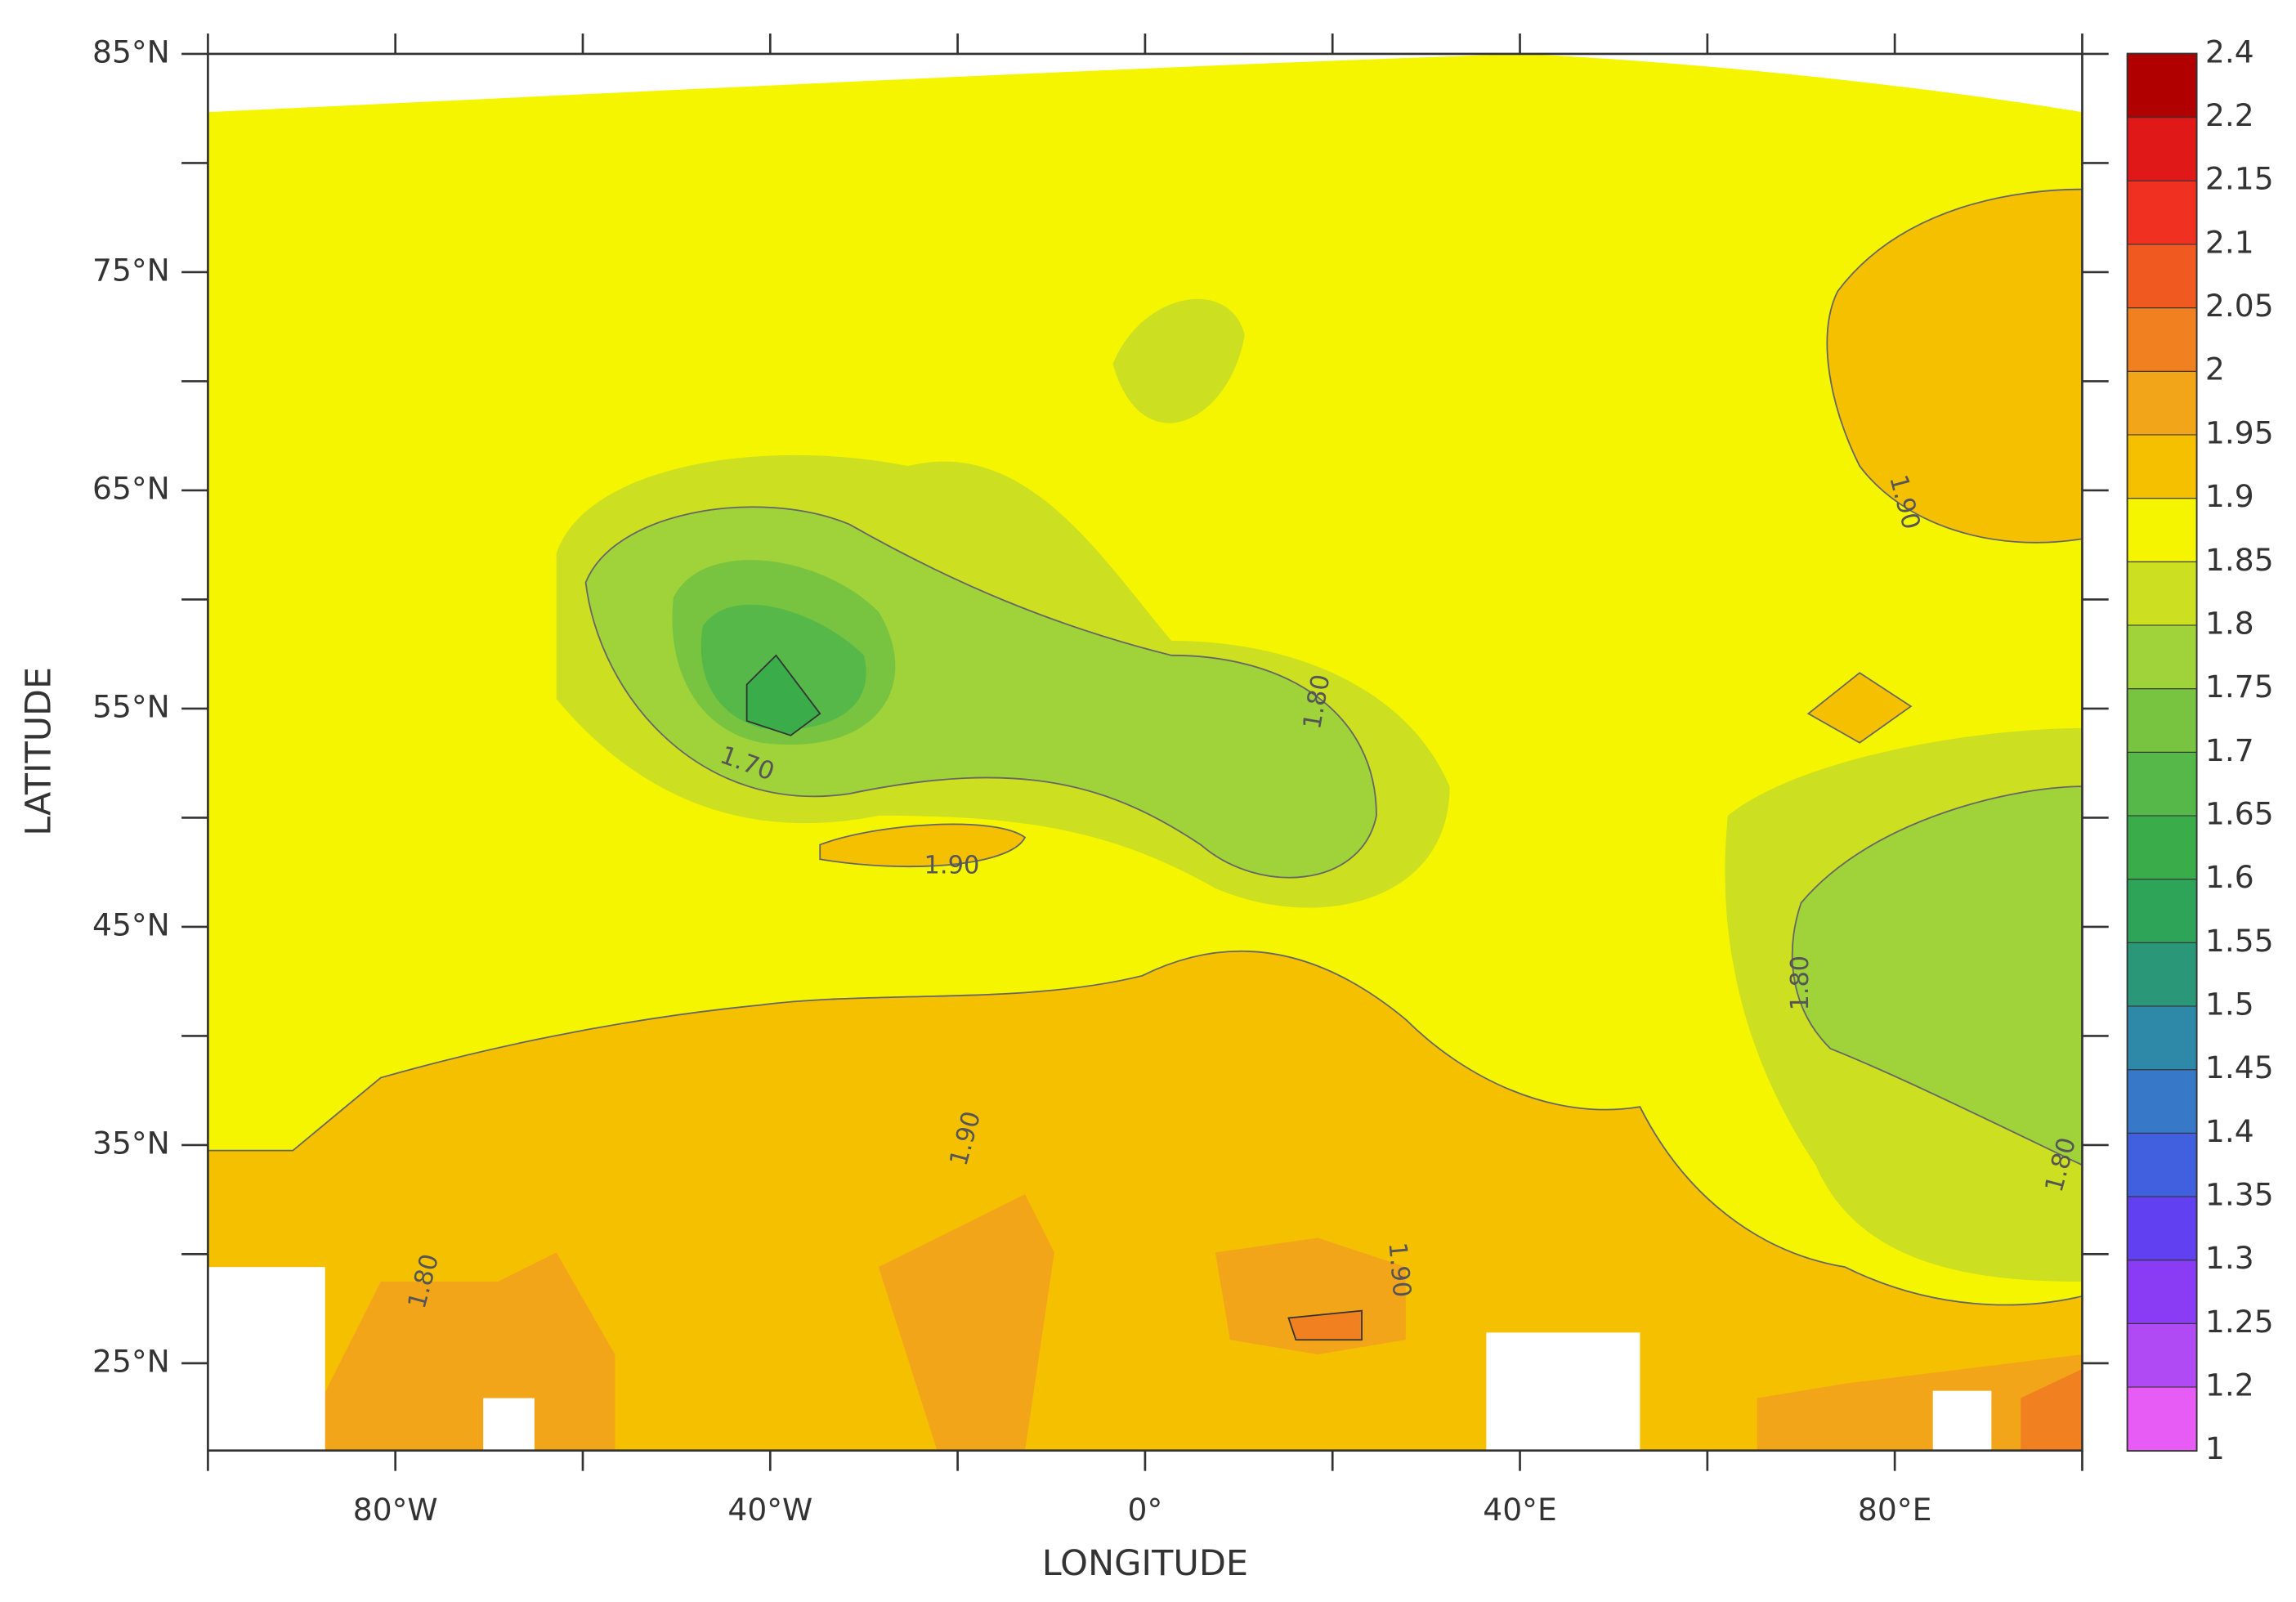  Describe the element at coordinates (1895, 1510) in the screenshot. I see `x-tick-label: 80°E` at that location.